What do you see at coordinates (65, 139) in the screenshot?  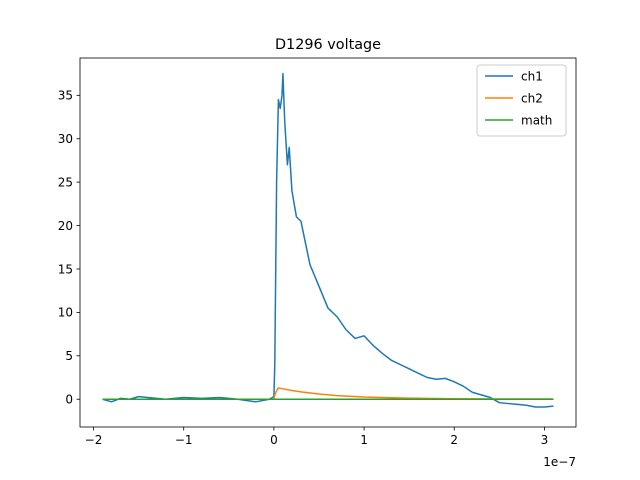 I see `y-tick-label: 30` at bounding box center [65, 139].